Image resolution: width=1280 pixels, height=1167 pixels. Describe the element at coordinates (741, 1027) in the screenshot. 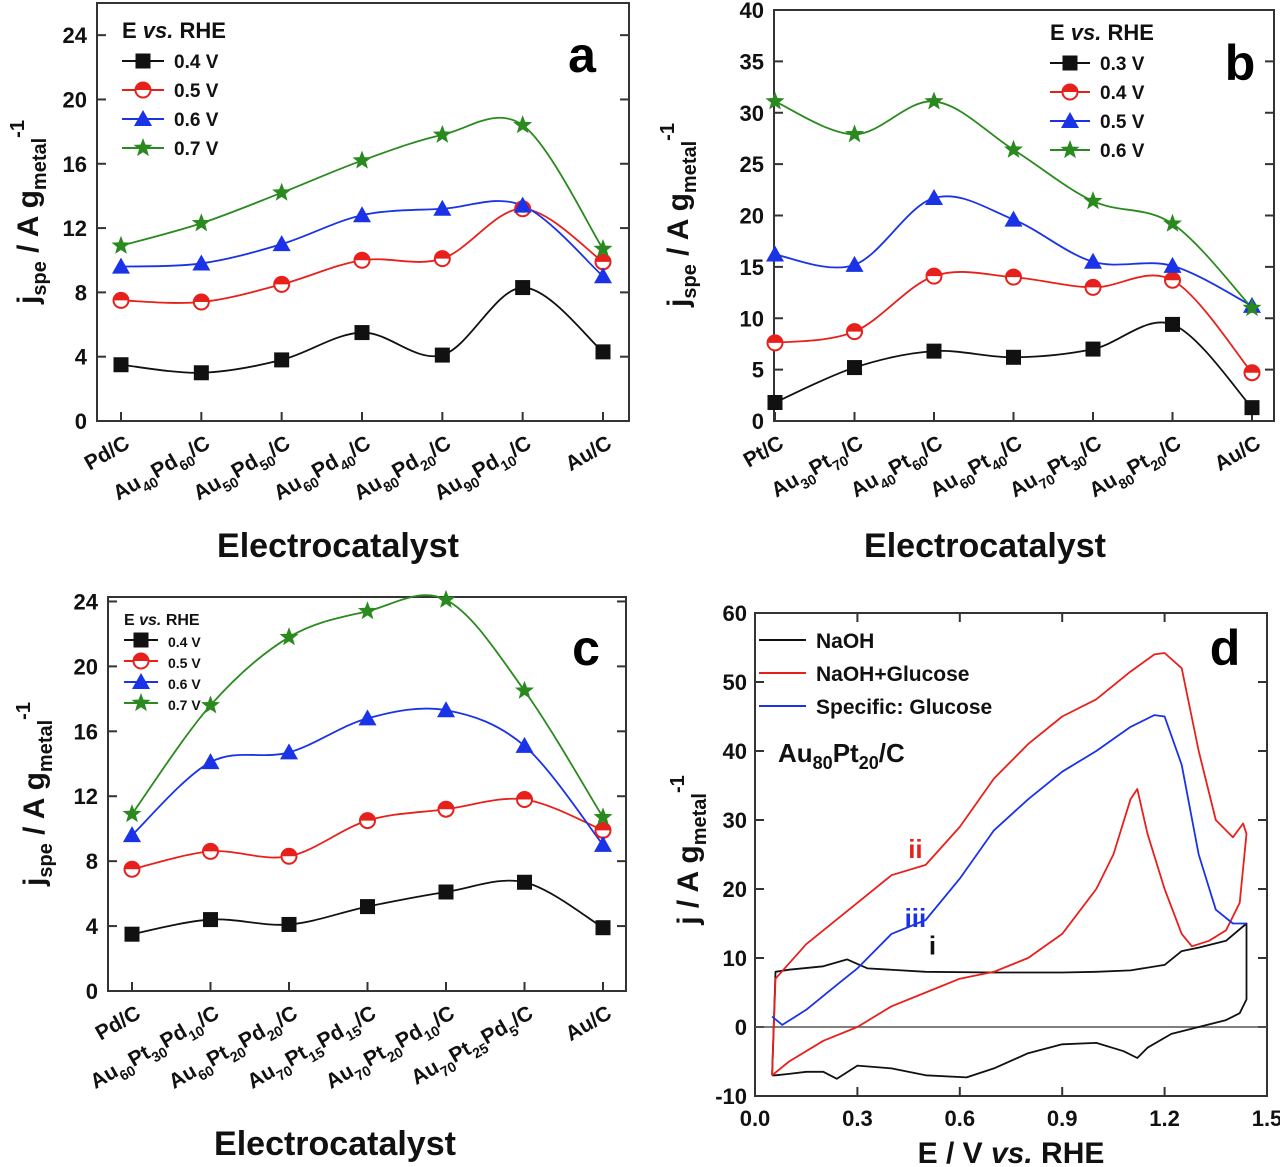

I see `pd-y-tick-label: 0` at that location.